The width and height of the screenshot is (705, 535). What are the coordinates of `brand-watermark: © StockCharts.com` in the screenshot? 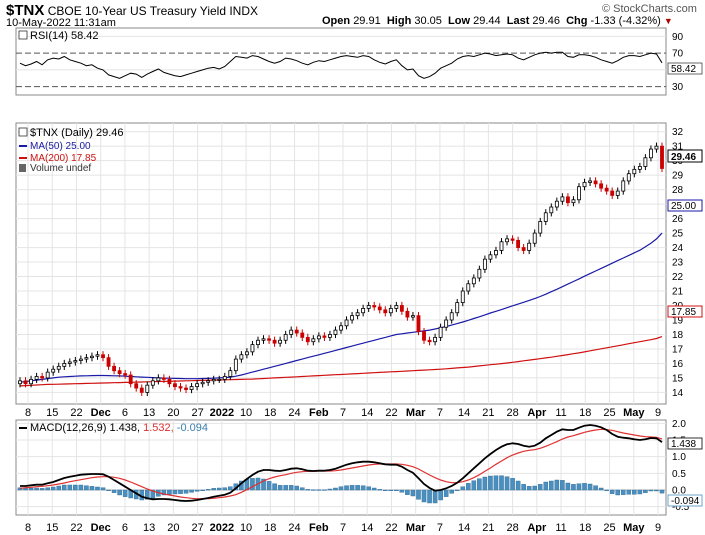 It's located at (649, 9).